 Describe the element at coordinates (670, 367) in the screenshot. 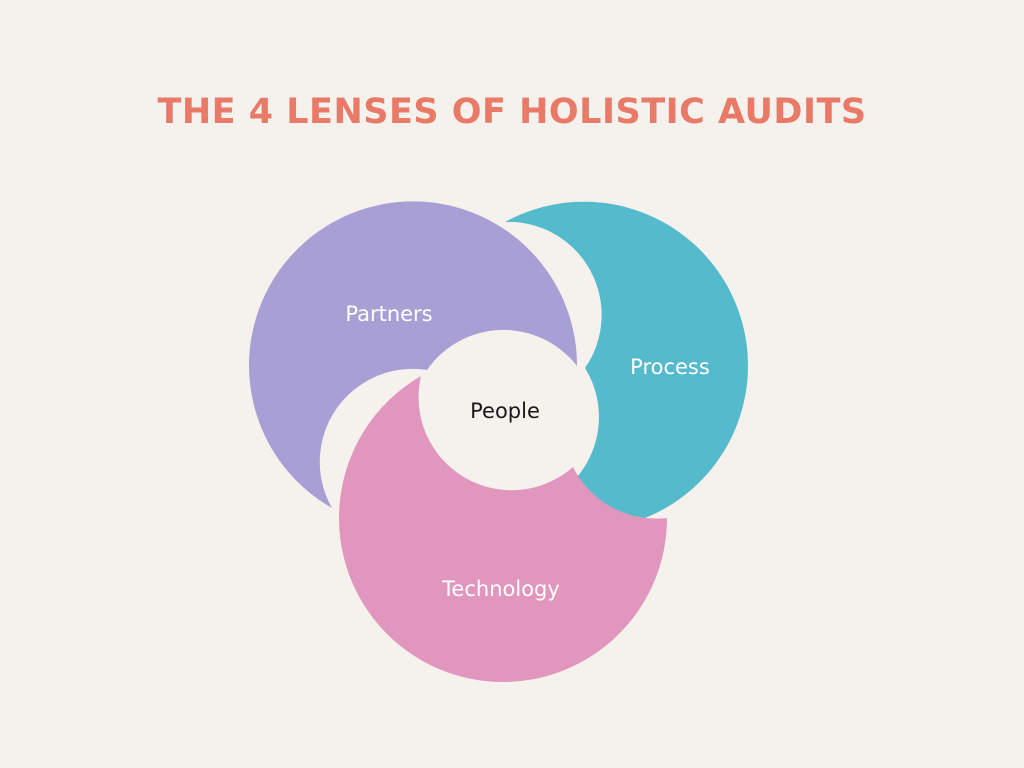

I see `process-label: Process` at that location.